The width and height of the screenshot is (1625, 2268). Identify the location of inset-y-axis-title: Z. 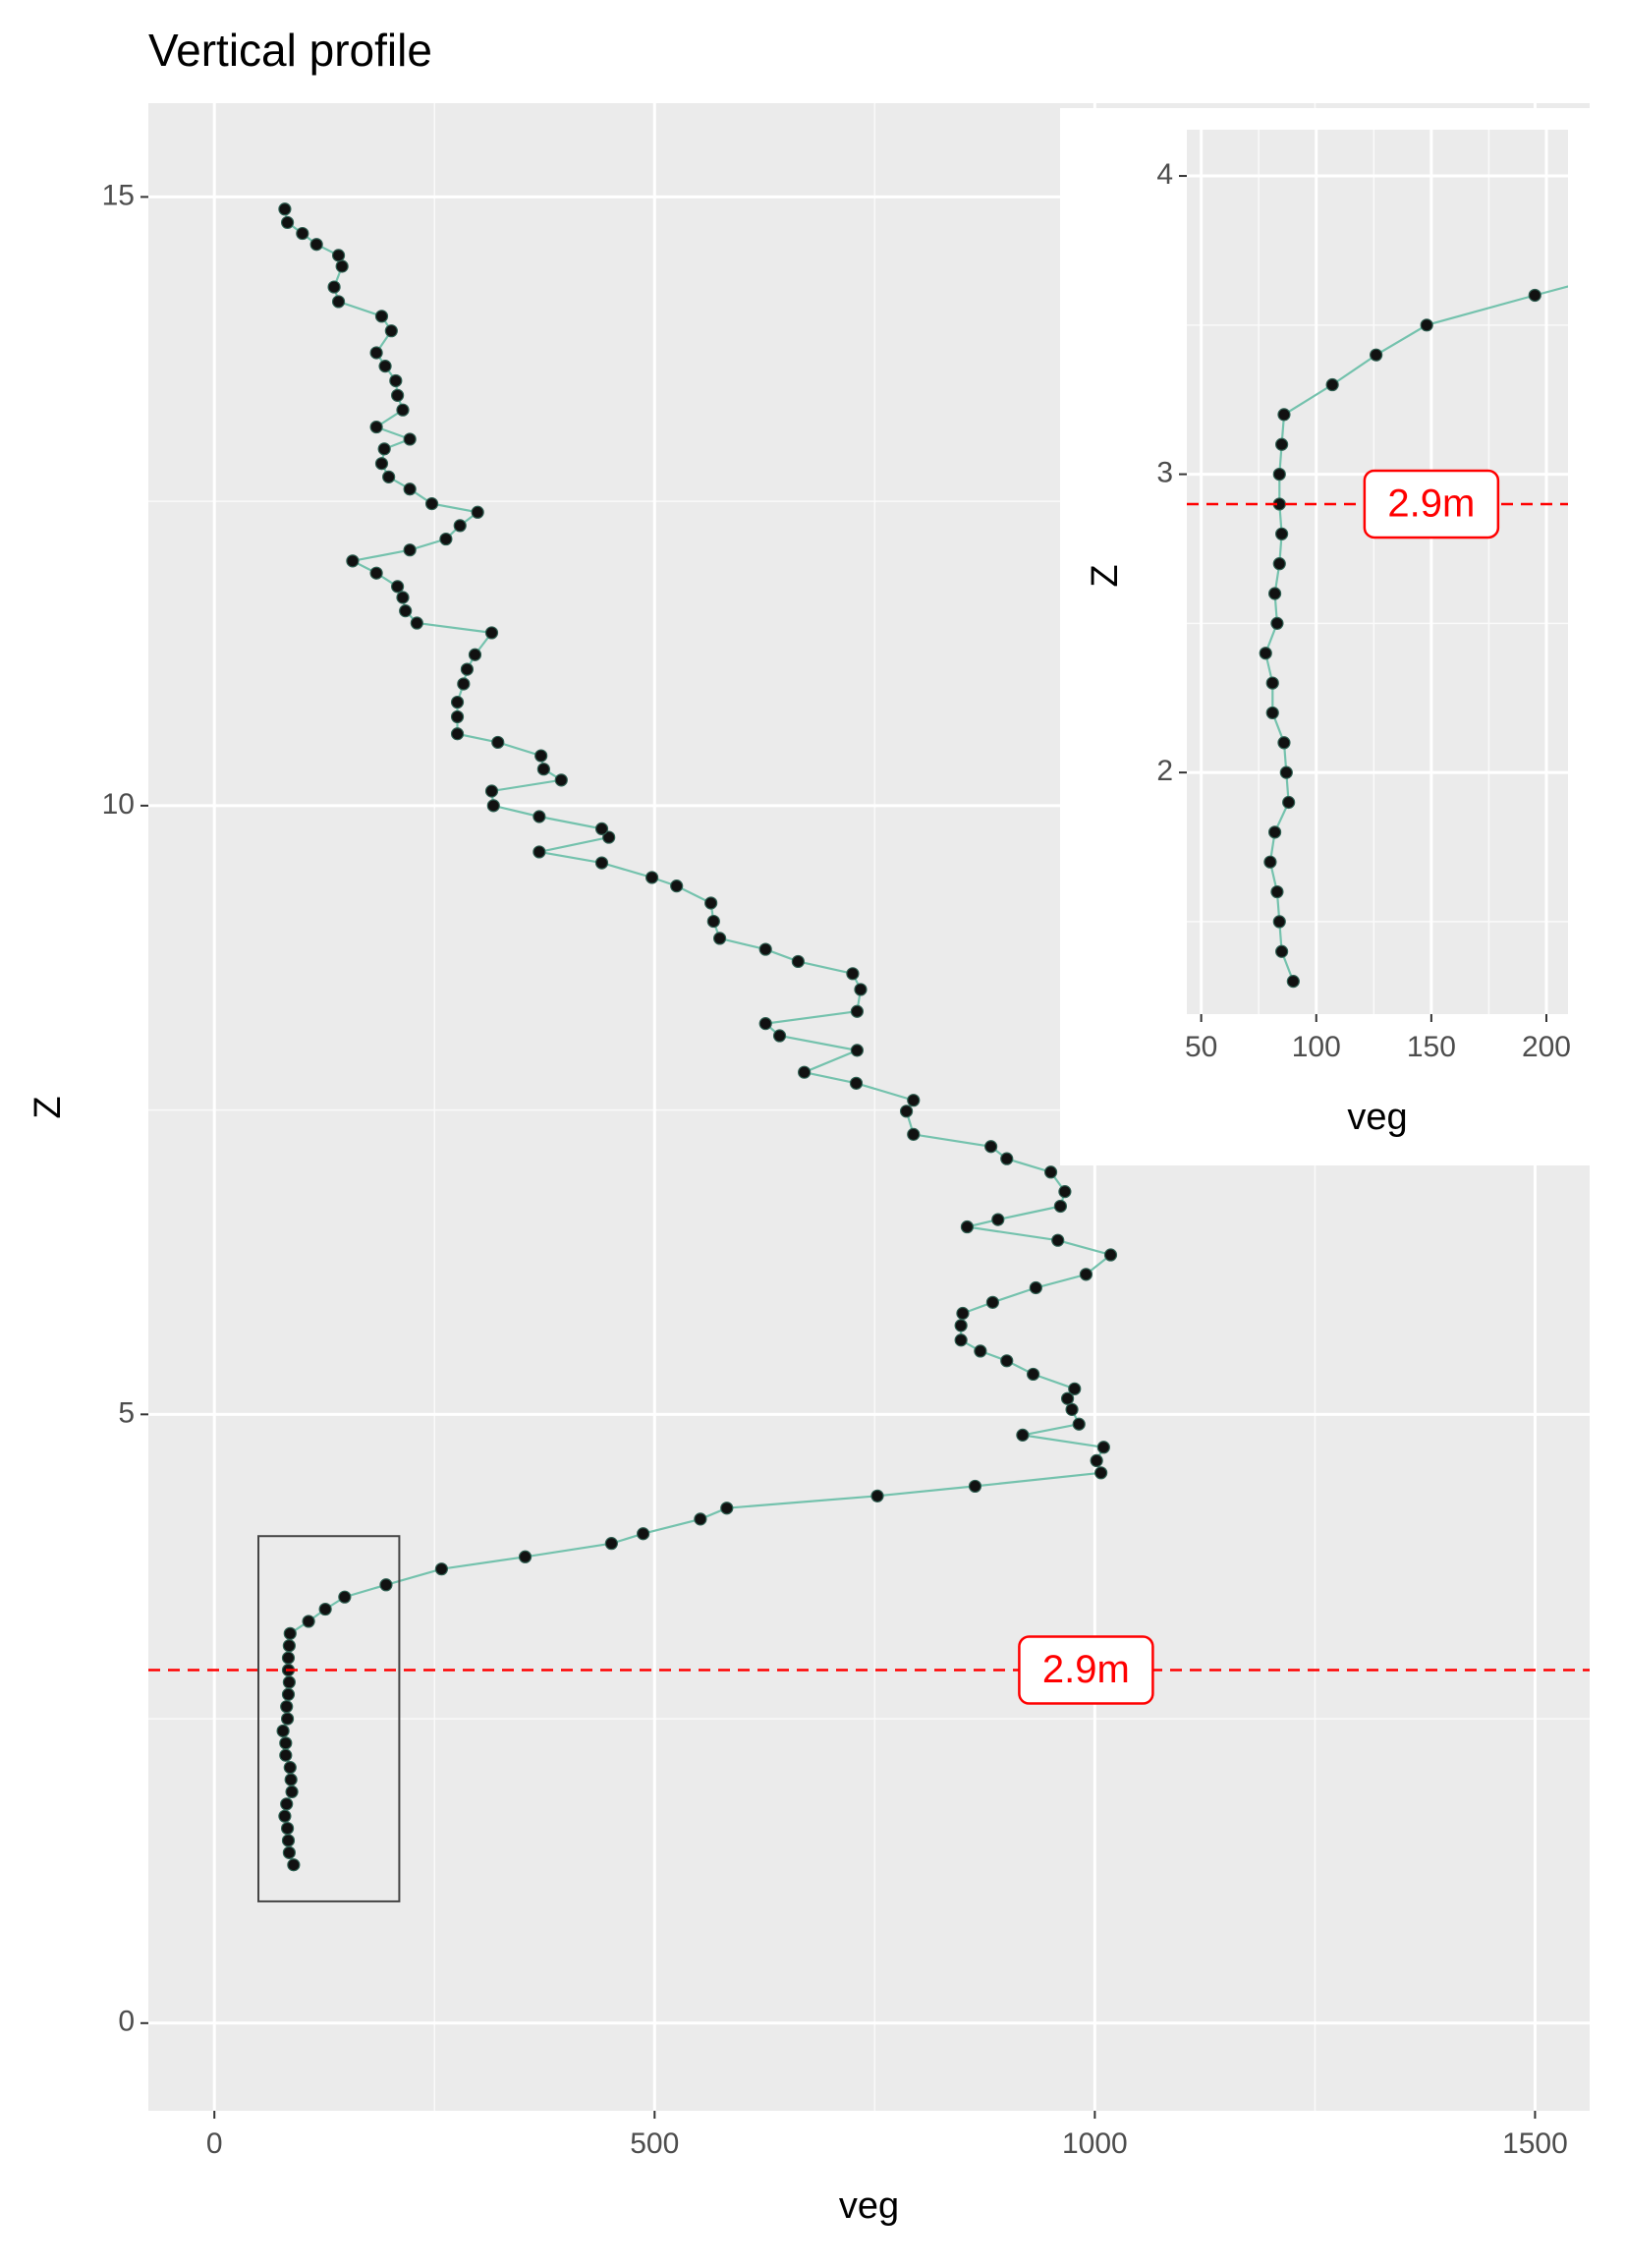
(1105, 576).